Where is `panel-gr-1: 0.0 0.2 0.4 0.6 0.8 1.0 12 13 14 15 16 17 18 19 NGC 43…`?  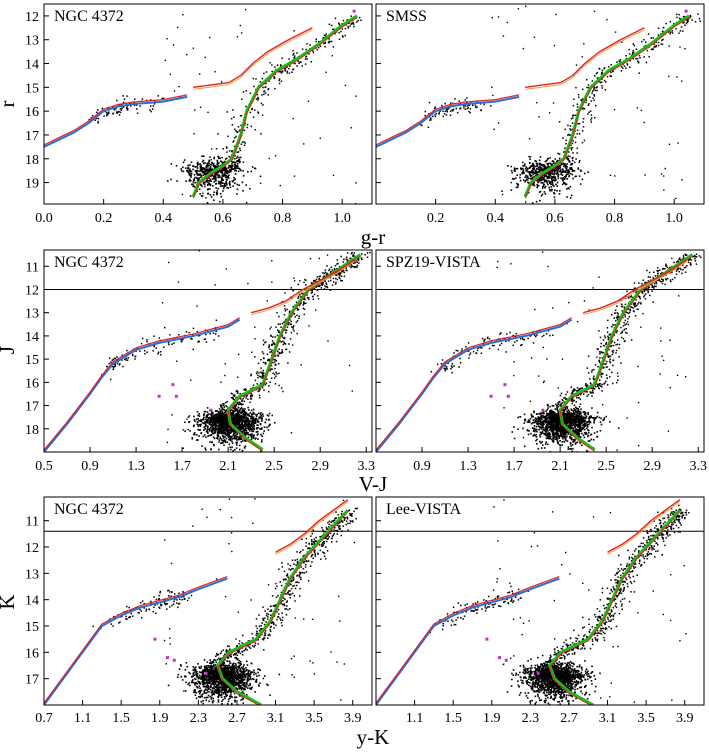 panel-gr-1: 0.0 0.2 0.4 0.6 0.8 1.0 12 13 14 15 16 17 18 19 NGC 43… is located at coordinates (199, 114).